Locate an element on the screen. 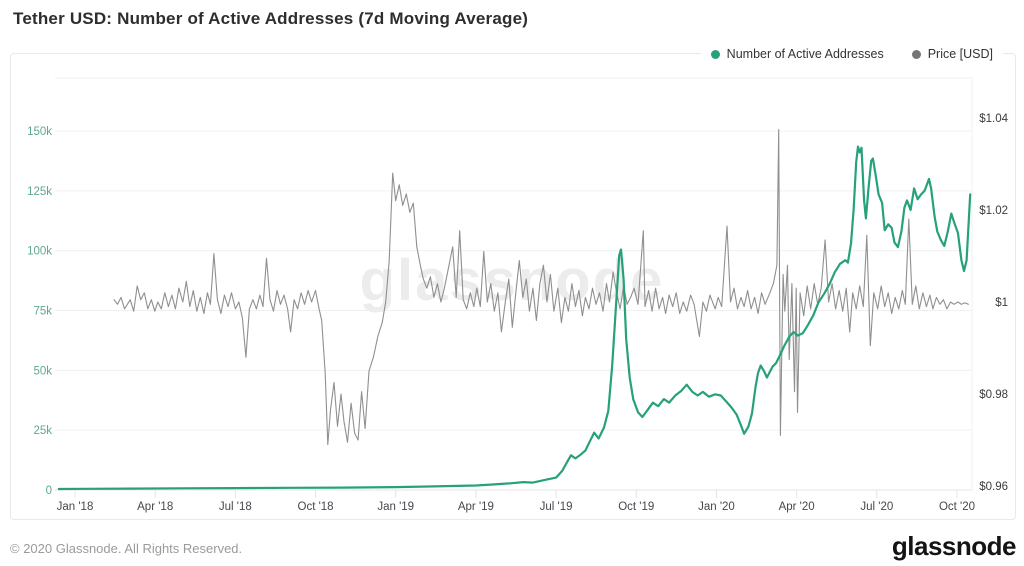 The height and width of the screenshot is (566, 1024). glassnode-watermark: glassnode is located at coordinates (512, 280).